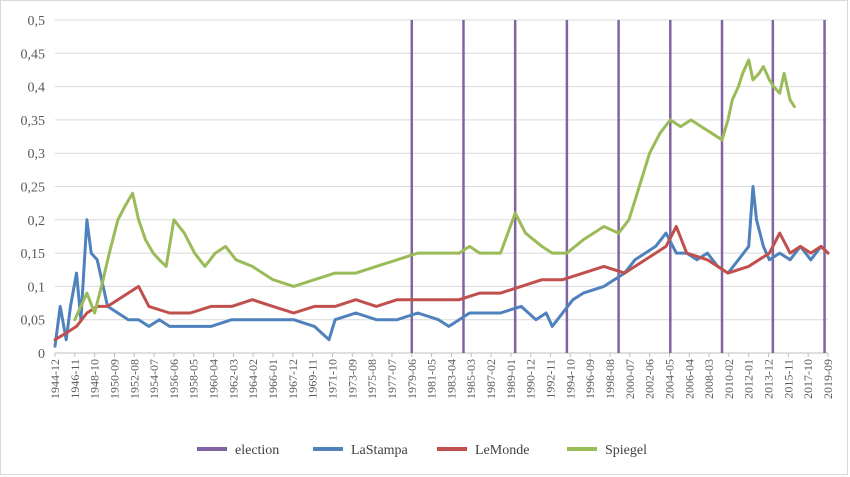  Describe the element at coordinates (37, 21) in the screenshot. I see `y-tick-label: 0,5` at that location.